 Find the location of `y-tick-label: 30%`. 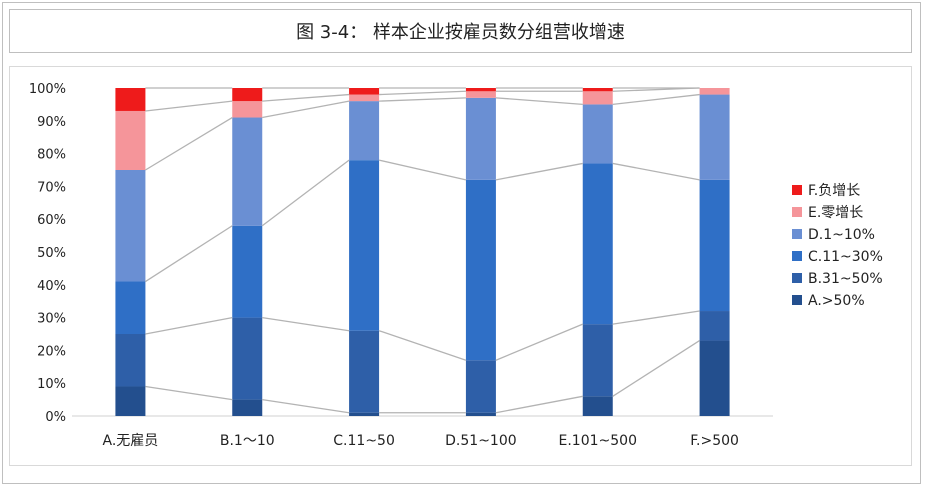

y-tick-label: 30% is located at coordinates (51, 319).